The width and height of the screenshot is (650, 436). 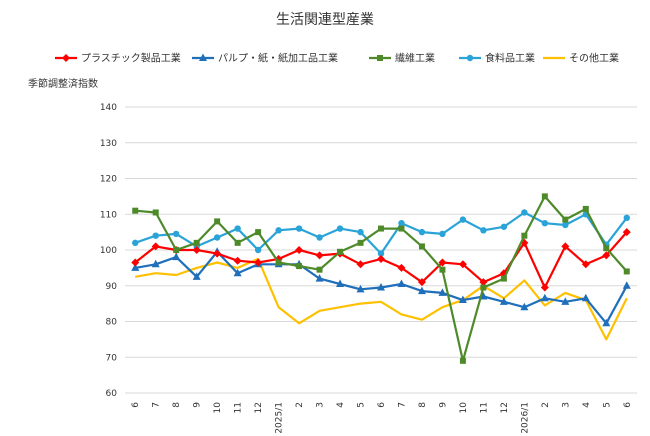 I want to click on legend-label: パルプ・紙・紙加工品工業, so click(x=278, y=58).